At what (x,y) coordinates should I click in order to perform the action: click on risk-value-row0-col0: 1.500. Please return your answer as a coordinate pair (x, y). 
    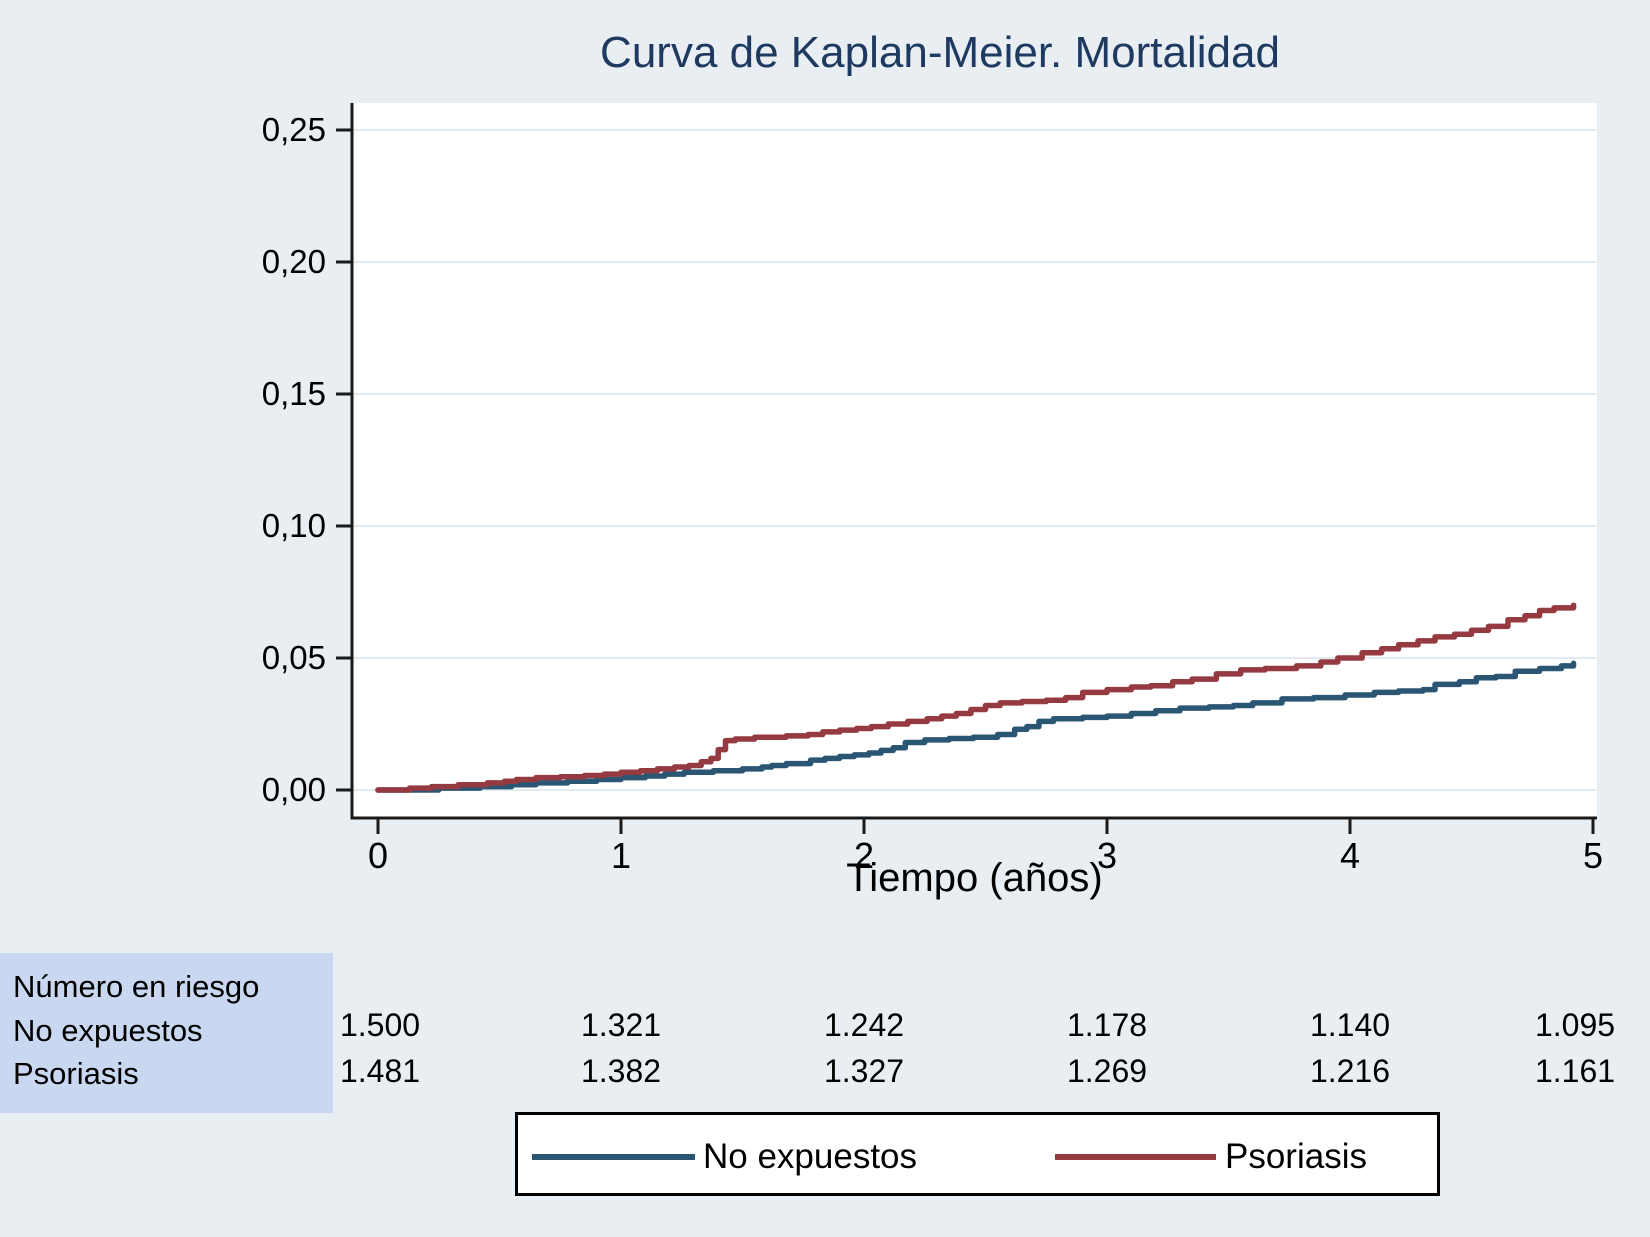
    Looking at the image, I should click on (380, 1025).